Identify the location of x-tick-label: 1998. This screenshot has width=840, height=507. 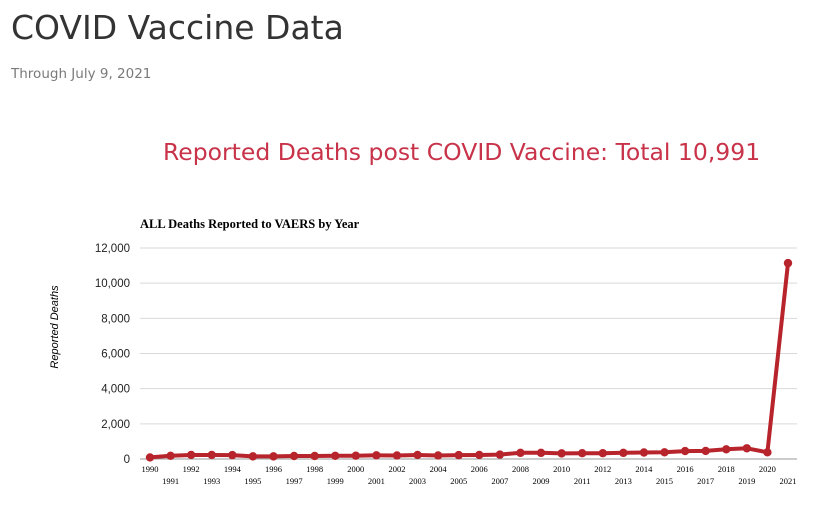
(314, 469).